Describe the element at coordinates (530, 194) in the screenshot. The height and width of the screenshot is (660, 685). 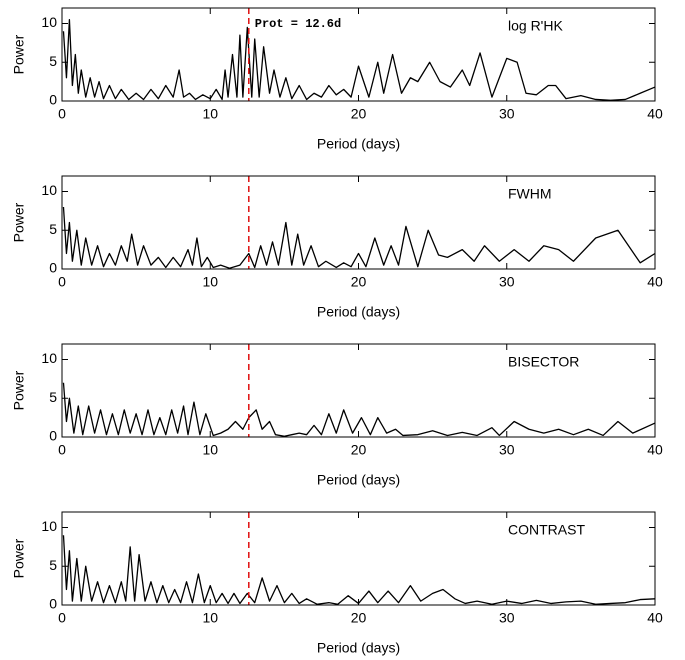
I see `panel-label: FWHM` at that location.